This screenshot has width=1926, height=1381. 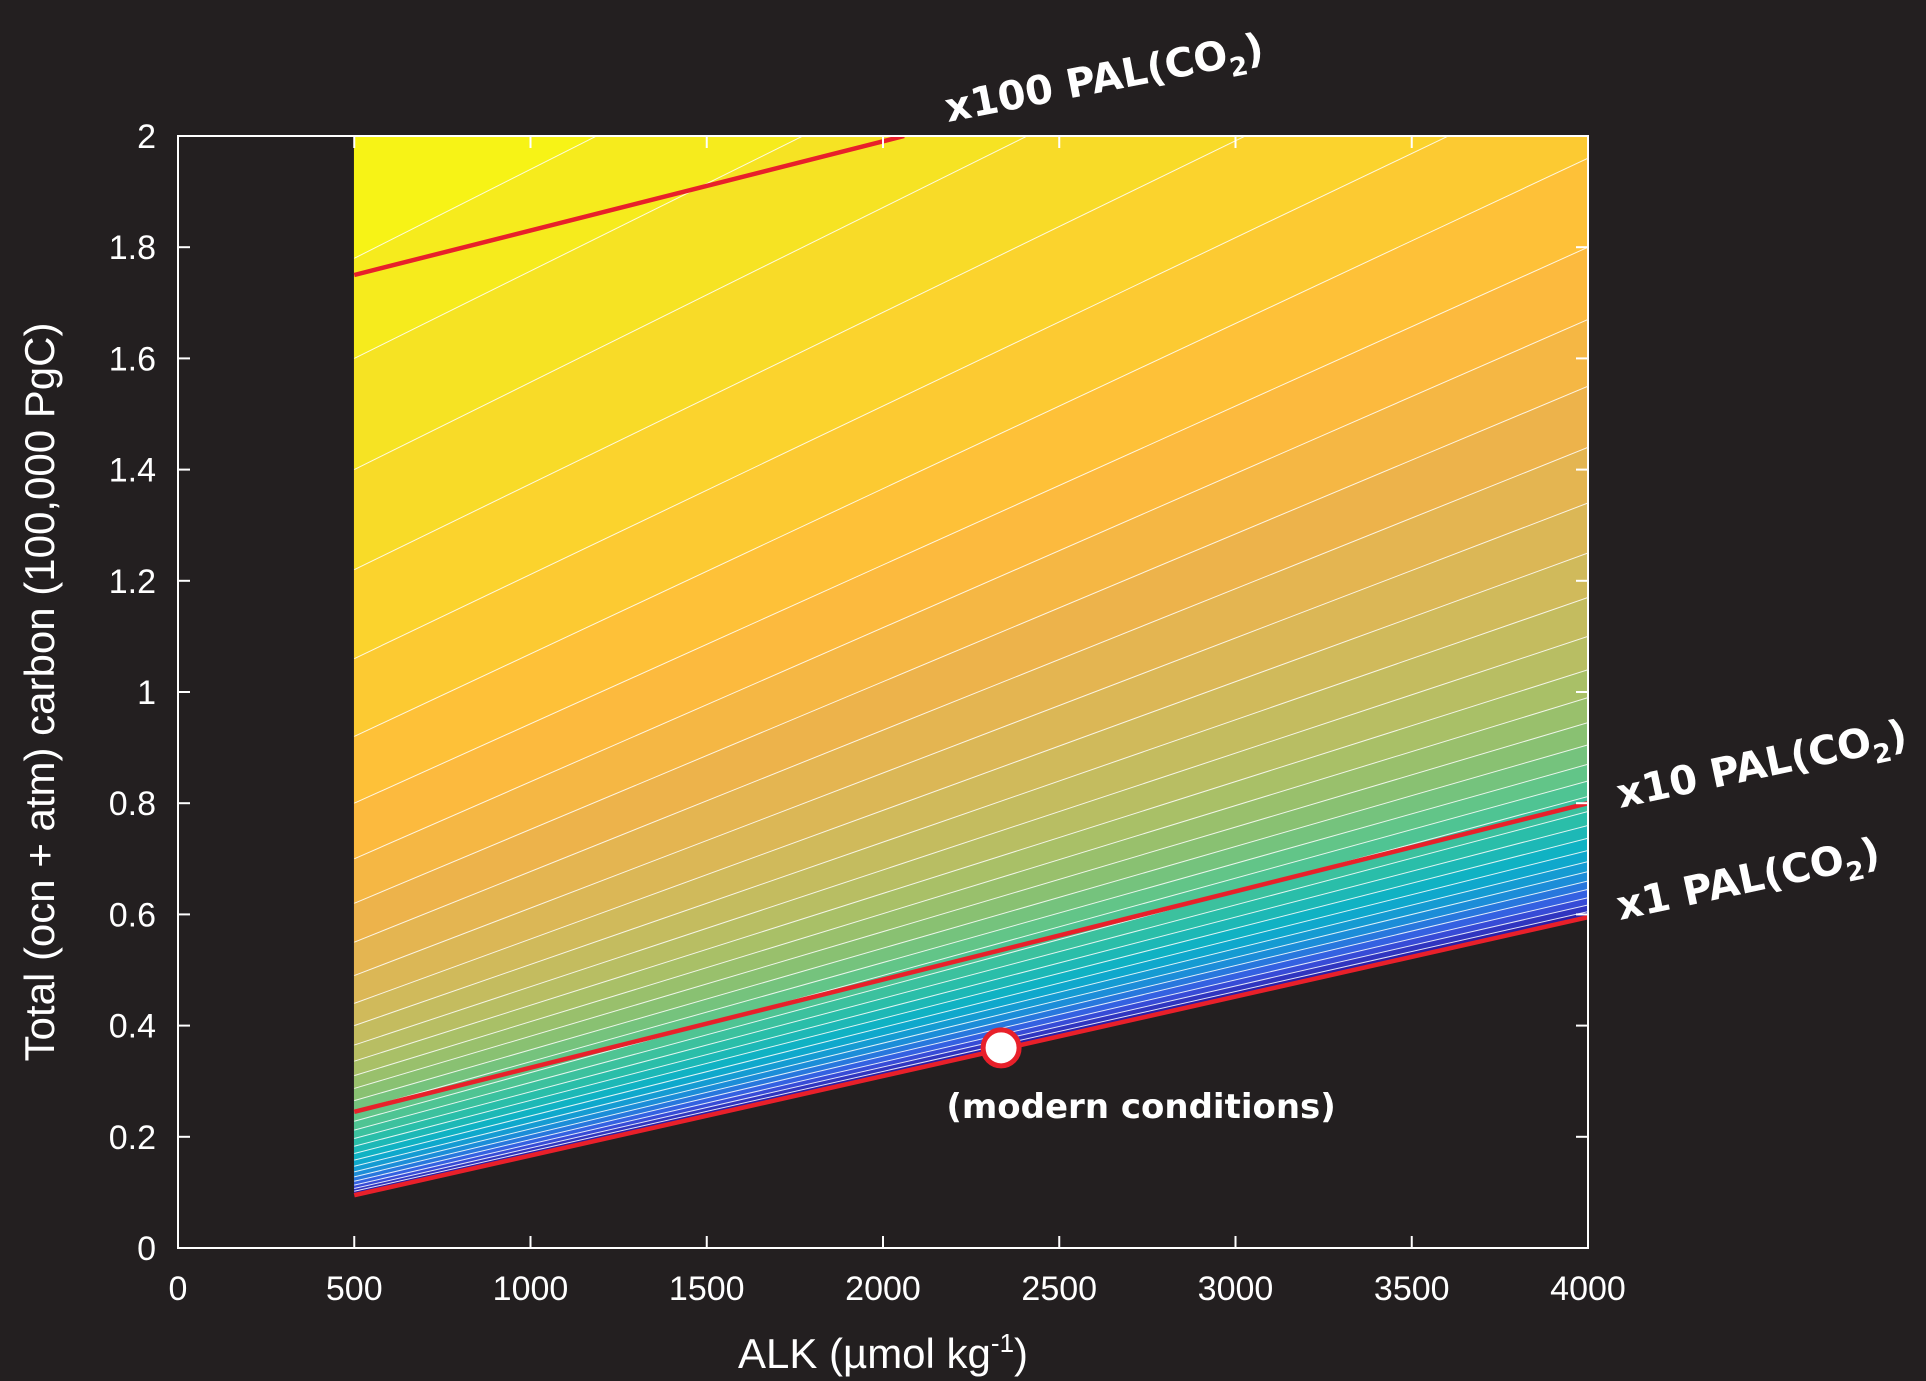 What do you see at coordinates (1588, 1289) in the screenshot?
I see `x-tick-label: 4000` at bounding box center [1588, 1289].